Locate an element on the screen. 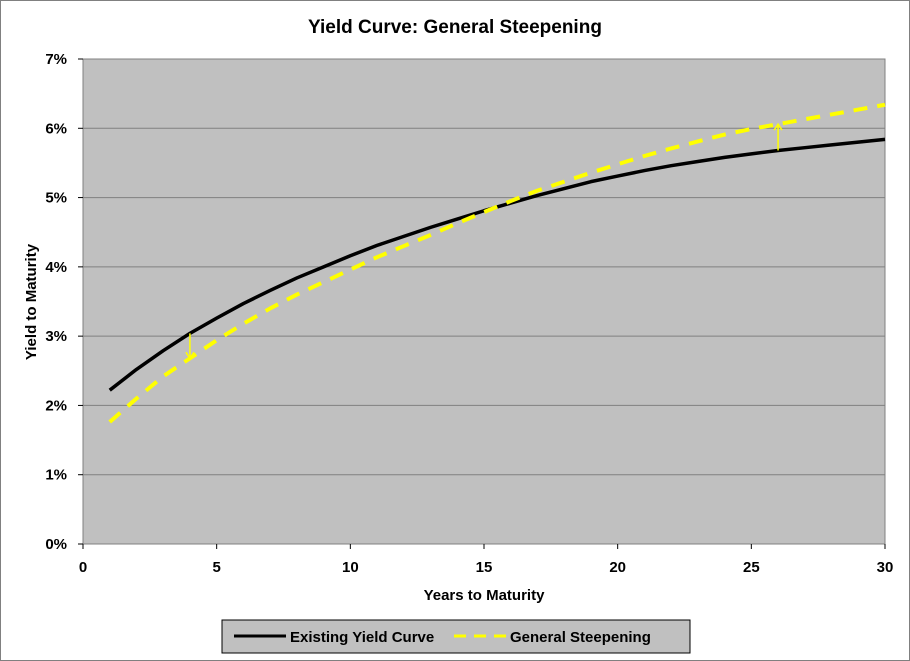 The image size is (910, 661). x-tick-label: 20 is located at coordinates (617, 567).